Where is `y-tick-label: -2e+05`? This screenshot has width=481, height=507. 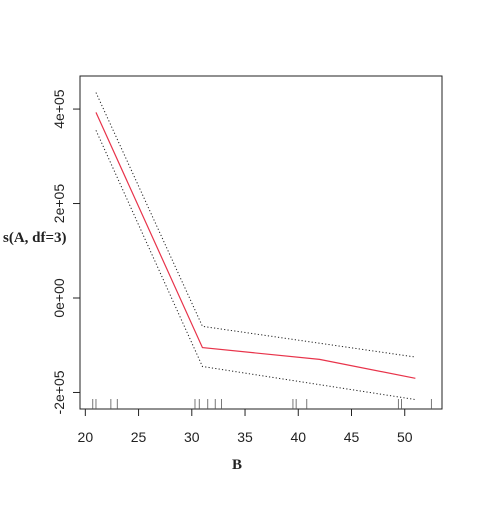 y-tick-label: -2e+05 is located at coordinates (59, 392).